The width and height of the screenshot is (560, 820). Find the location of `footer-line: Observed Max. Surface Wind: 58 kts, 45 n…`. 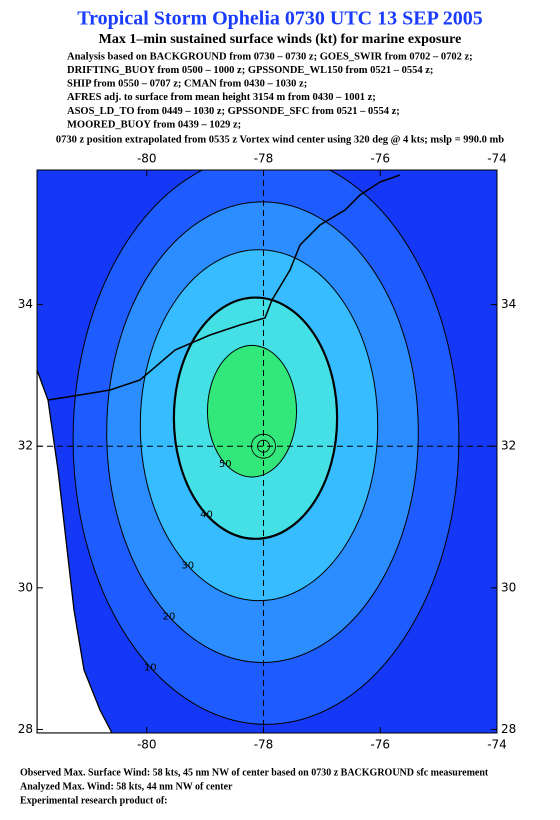

footer-line: Observed Max. Surface Wind: 58 kts, 45 n… is located at coordinates (254, 772).